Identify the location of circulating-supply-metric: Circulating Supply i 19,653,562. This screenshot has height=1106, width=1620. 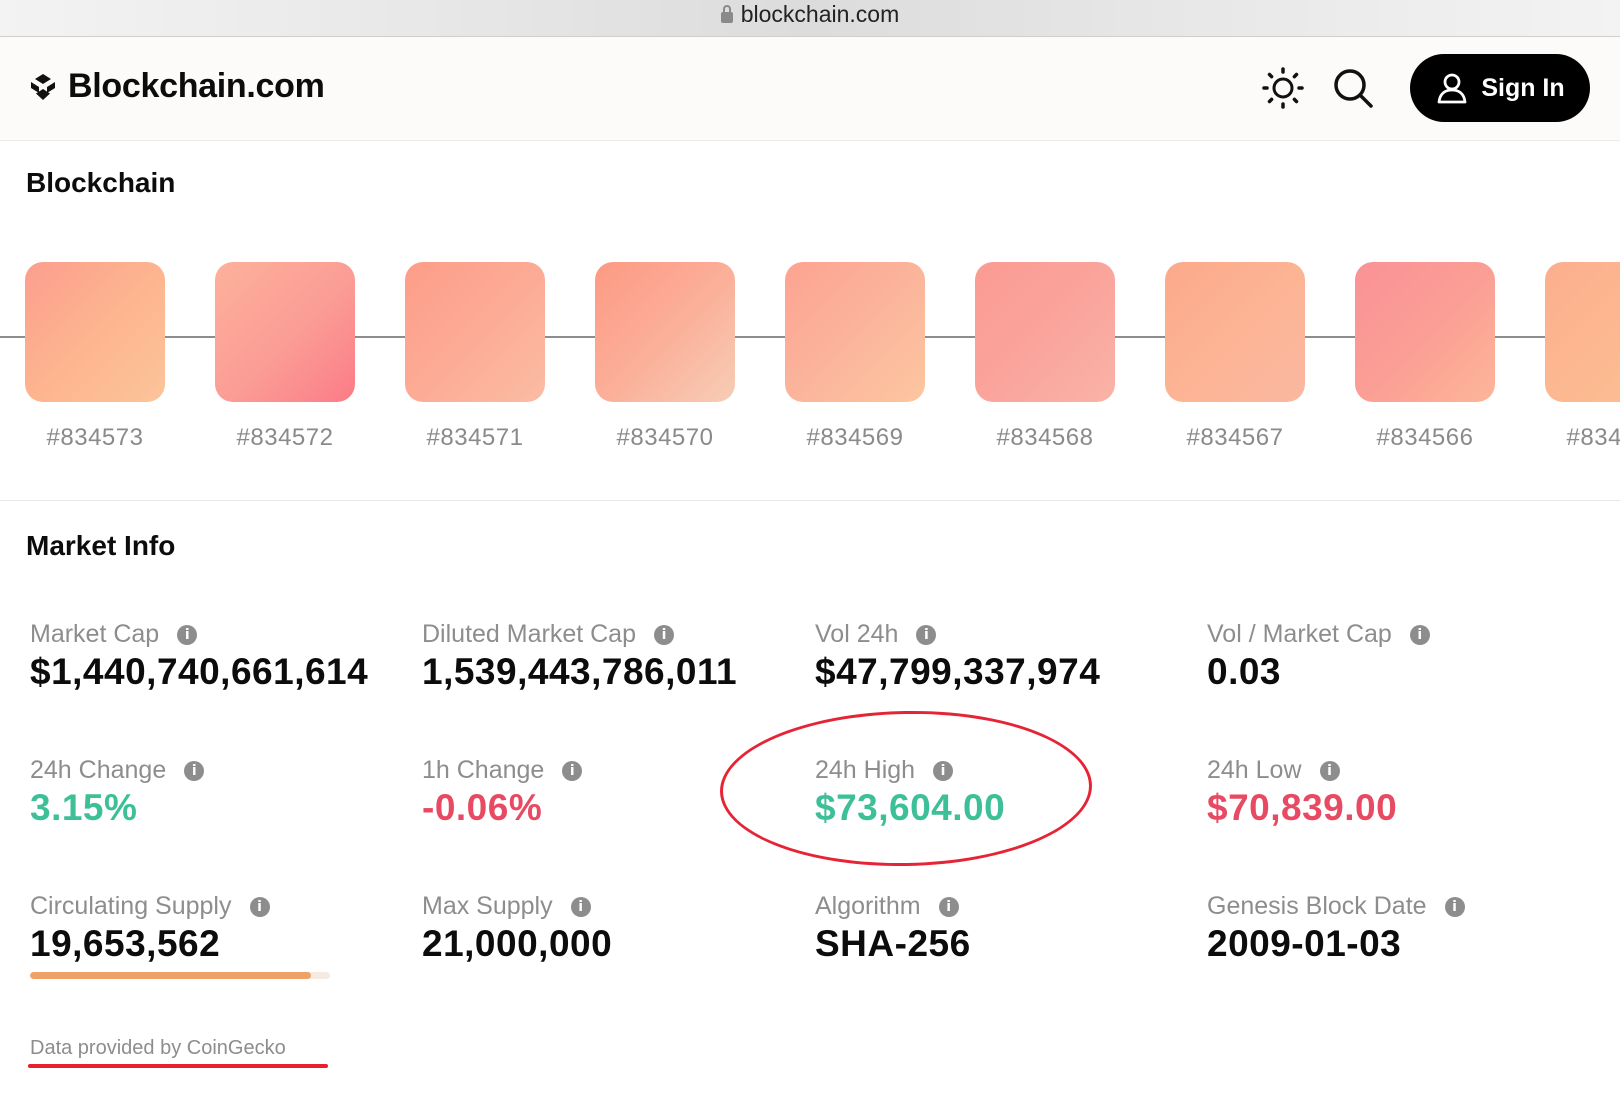
(150, 928).